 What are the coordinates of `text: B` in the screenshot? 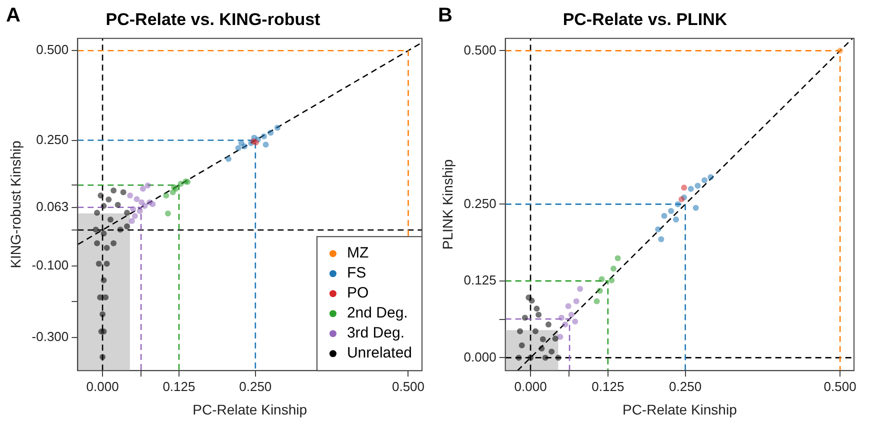 It's located at (445, 15).